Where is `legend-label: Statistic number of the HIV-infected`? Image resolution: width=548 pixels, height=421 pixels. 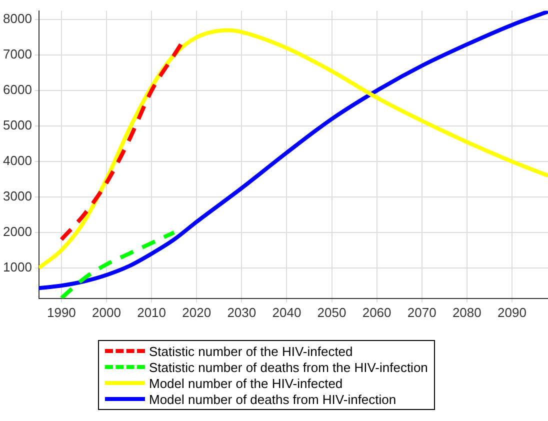
legend-label: Statistic number of the HIV-infected is located at coordinates (251, 351).